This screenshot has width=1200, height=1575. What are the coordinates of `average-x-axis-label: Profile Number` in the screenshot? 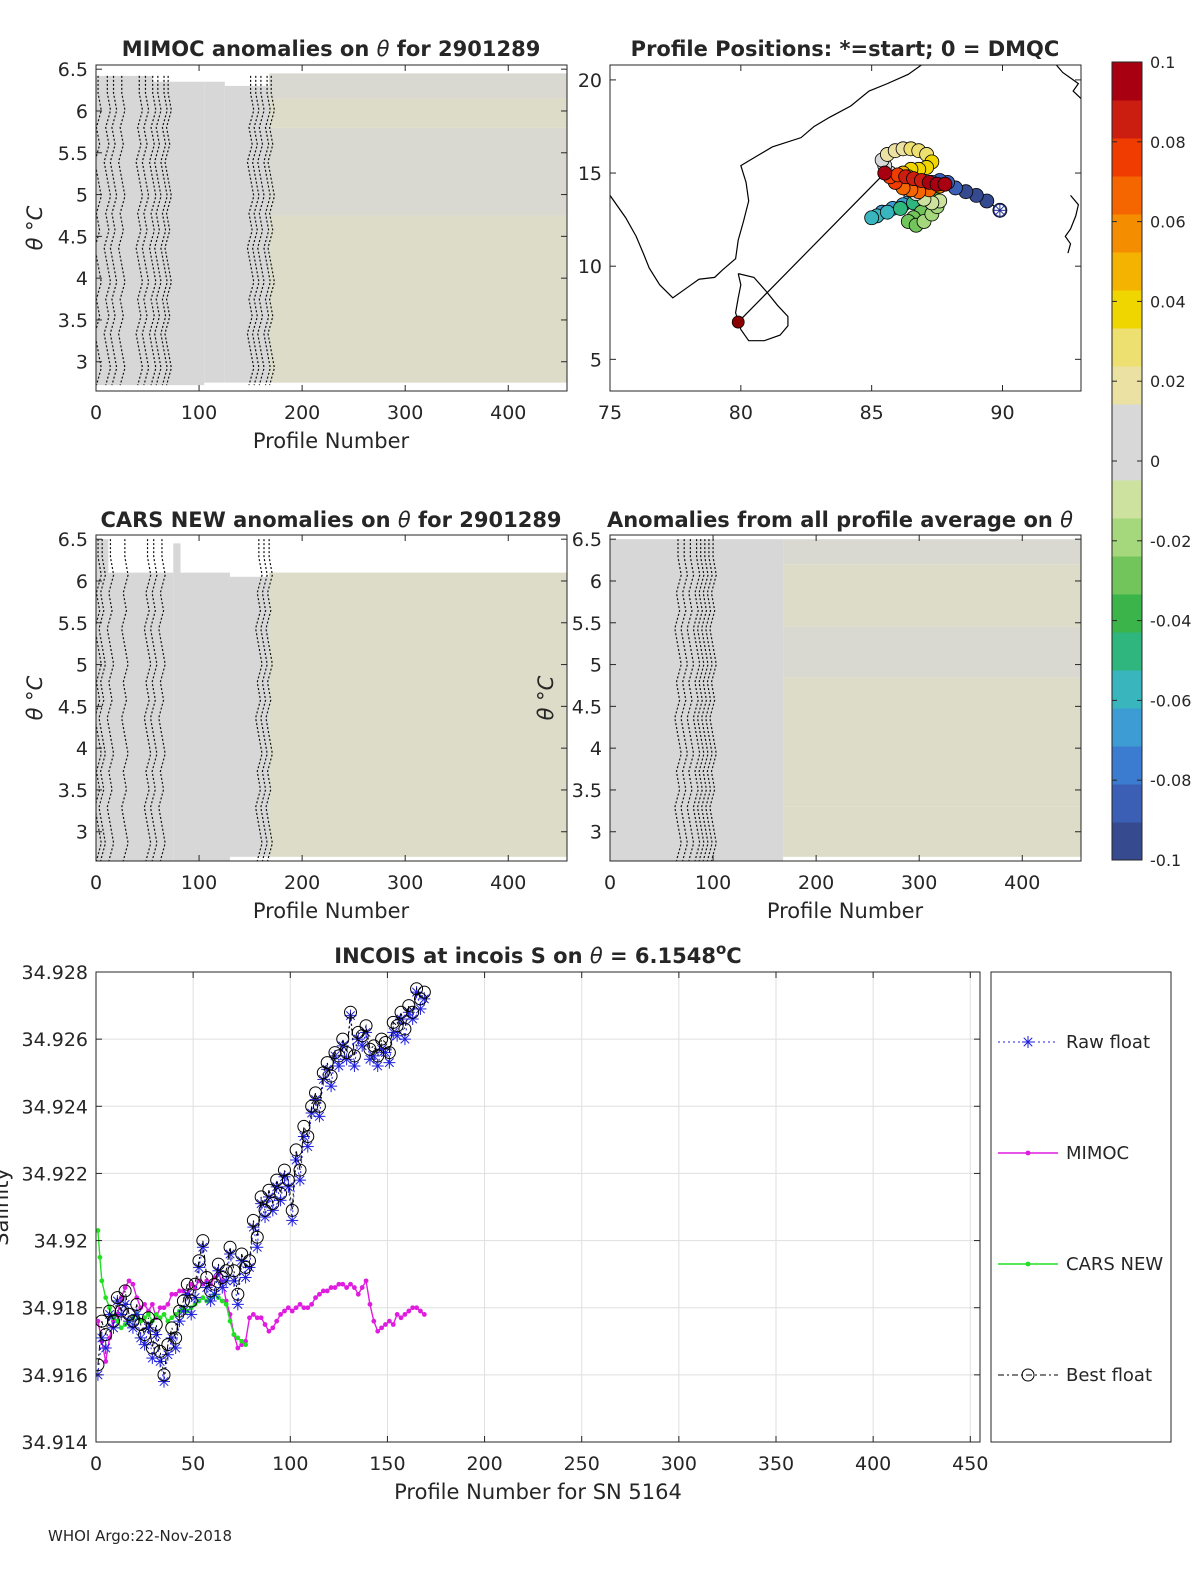 It's located at (845, 911).